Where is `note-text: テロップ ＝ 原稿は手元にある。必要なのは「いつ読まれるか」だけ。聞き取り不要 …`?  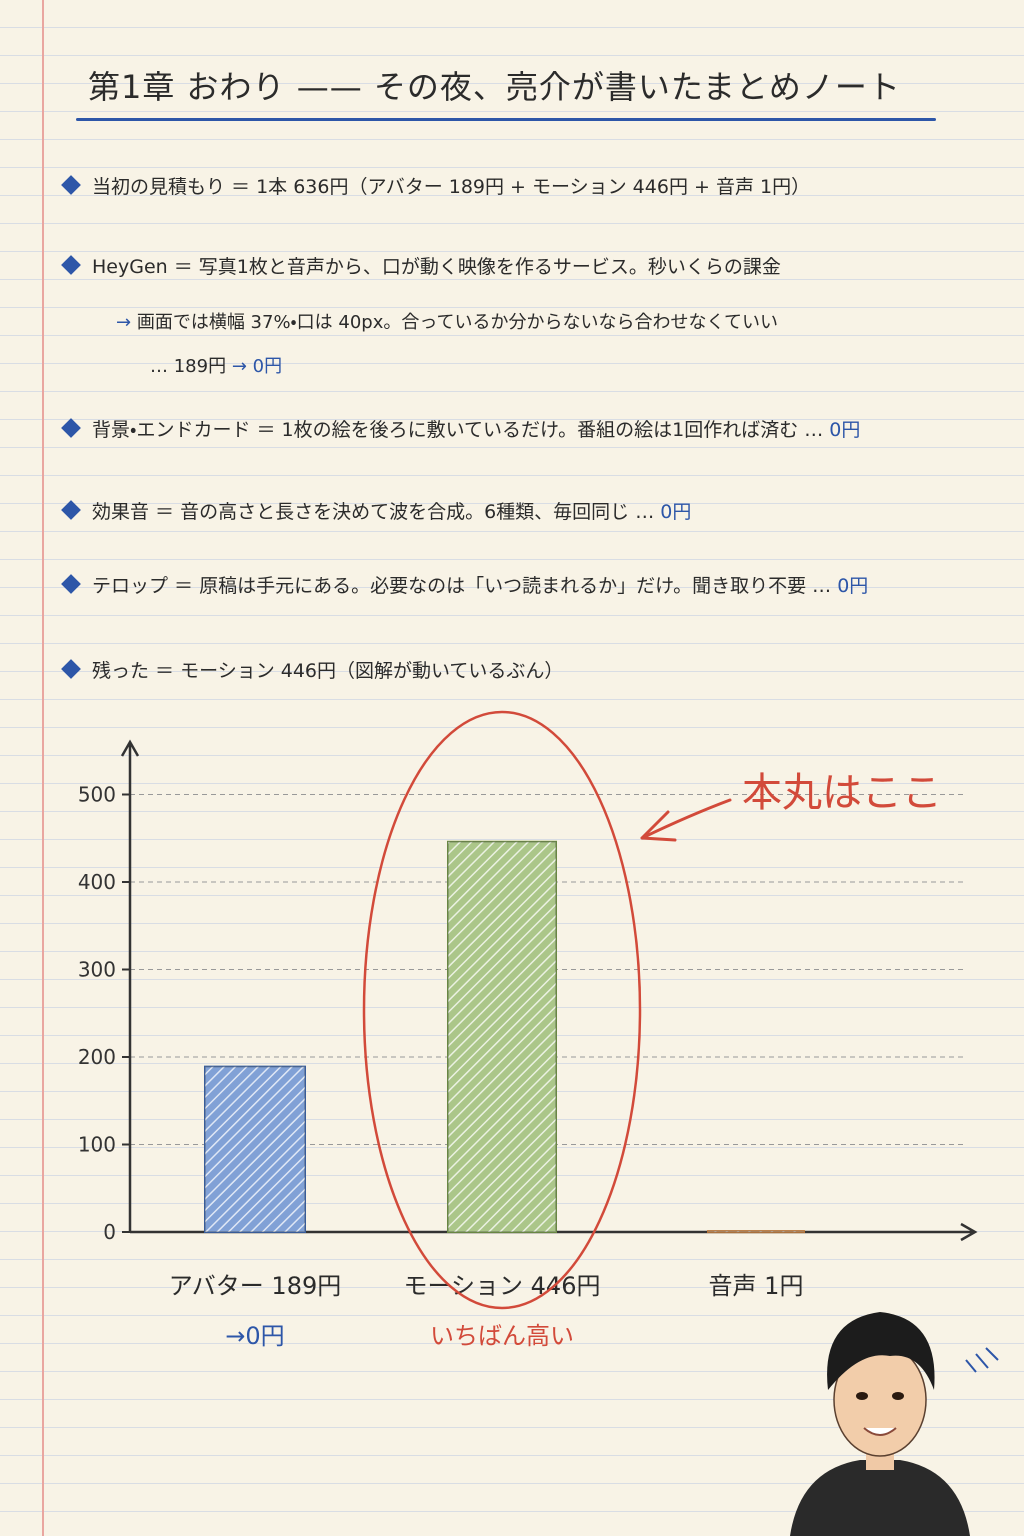
note-text: テロップ ＝ 原稿は手元にある。必要なのは「いつ読まれるか」だけ。聞き取り不要 … is located at coordinates (462, 586).